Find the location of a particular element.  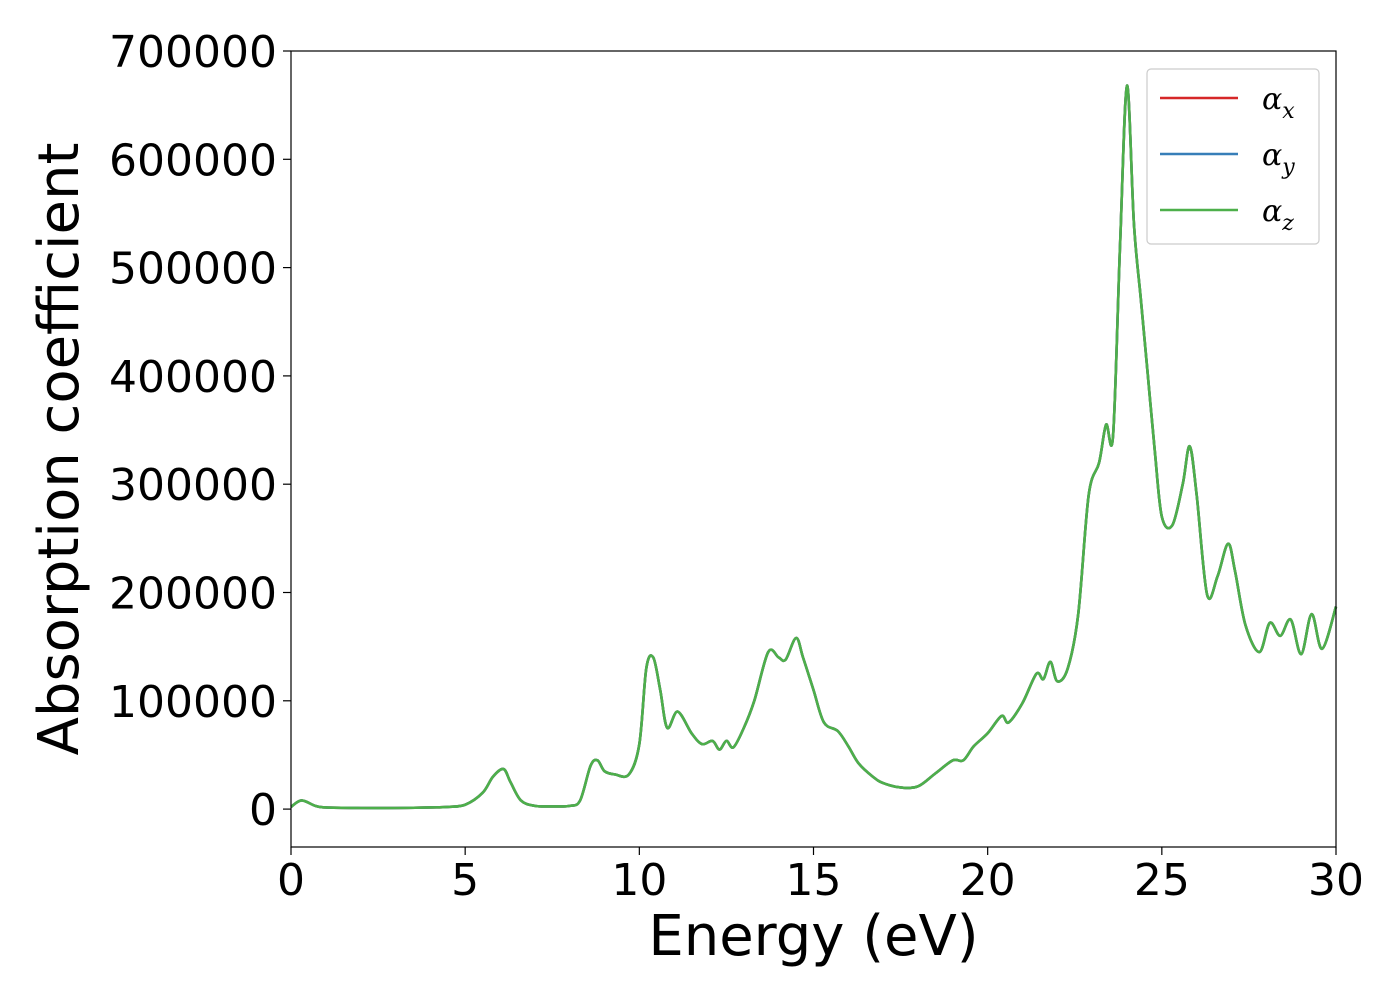

x-tick-label: 15 is located at coordinates (814, 880).